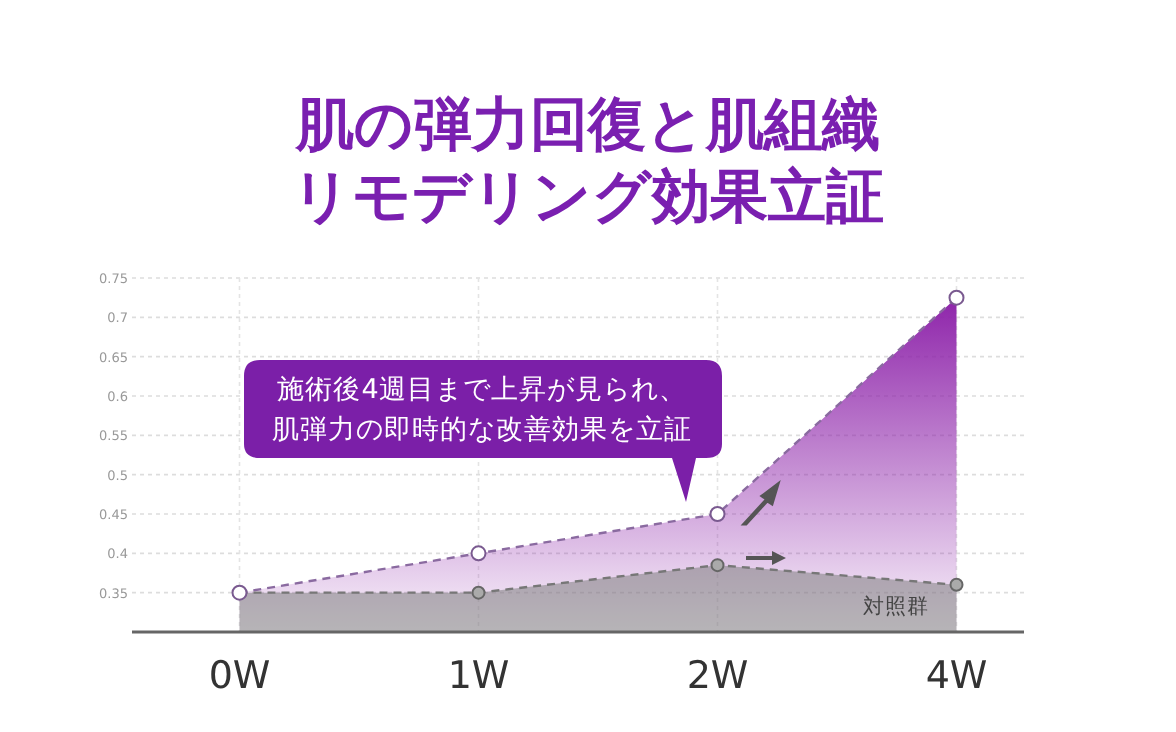 This screenshot has width=1176, height=732. What do you see at coordinates (895, 605) in the screenshot?
I see `series-label: 対照群` at bounding box center [895, 605].